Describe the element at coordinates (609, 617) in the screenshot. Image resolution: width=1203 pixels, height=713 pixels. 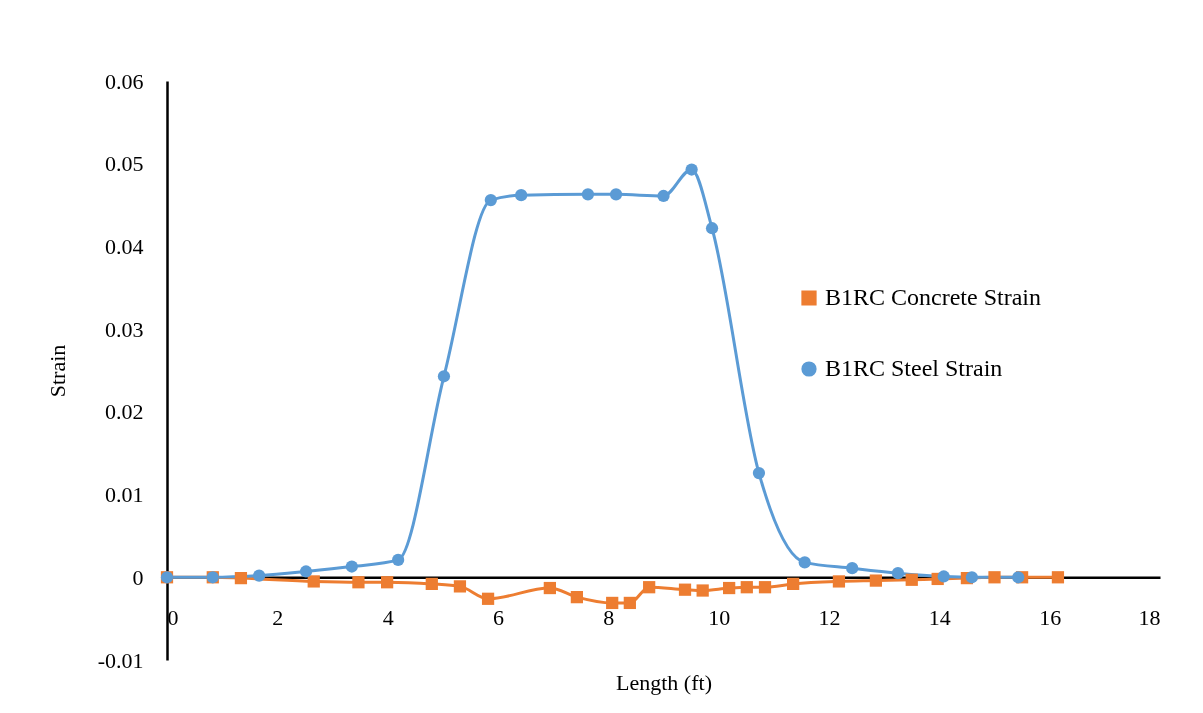
I see `x-tick-label: 8` at that location.